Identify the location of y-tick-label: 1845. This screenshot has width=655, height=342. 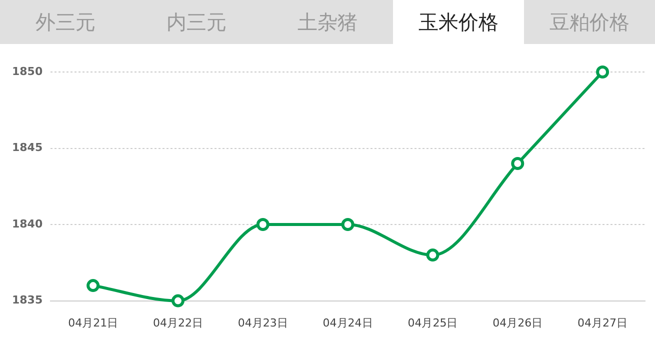
(27, 147).